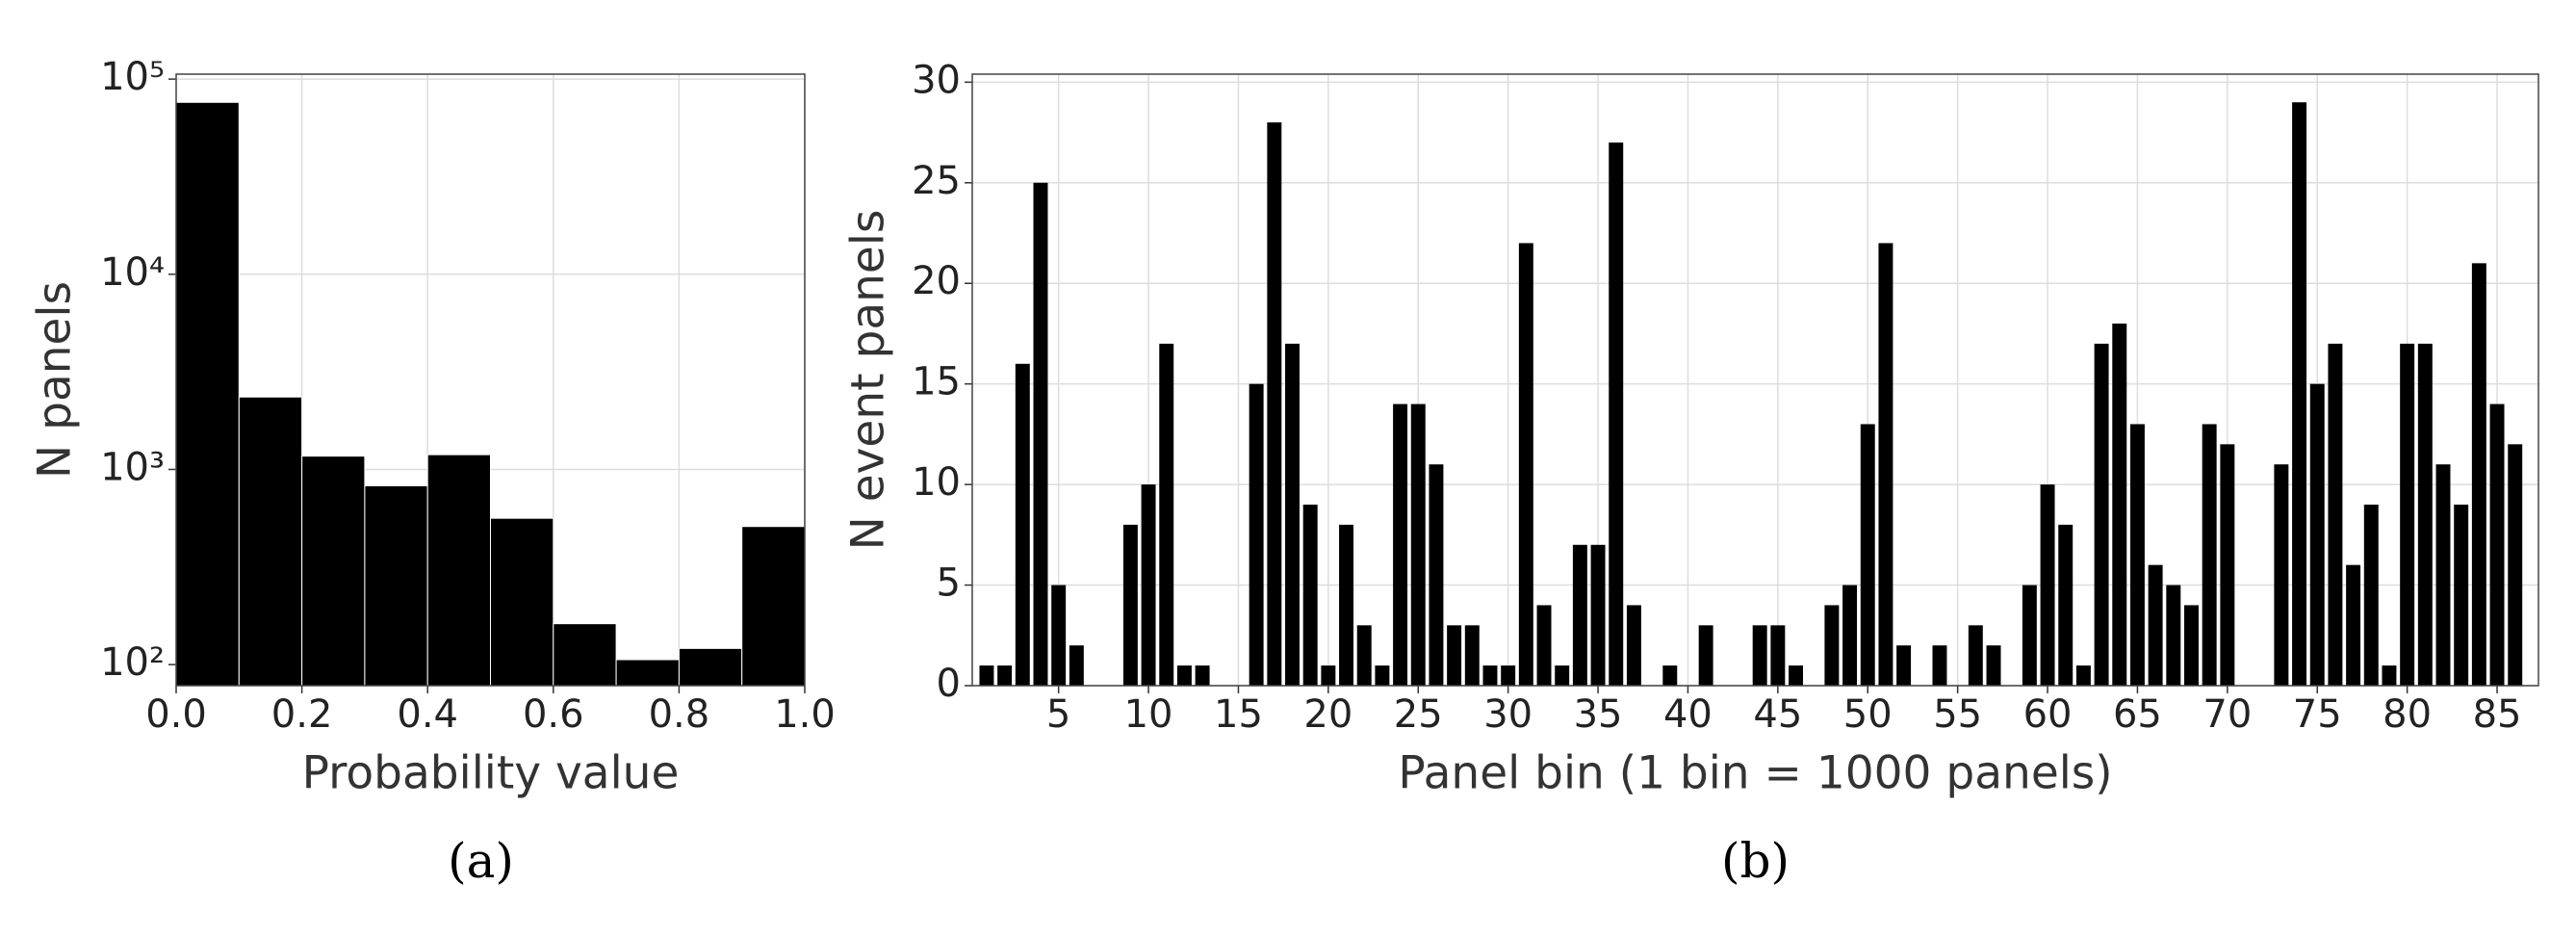  What do you see at coordinates (805, 714) in the screenshot?
I see `x-tick-label: 1.0` at bounding box center [805, 714].